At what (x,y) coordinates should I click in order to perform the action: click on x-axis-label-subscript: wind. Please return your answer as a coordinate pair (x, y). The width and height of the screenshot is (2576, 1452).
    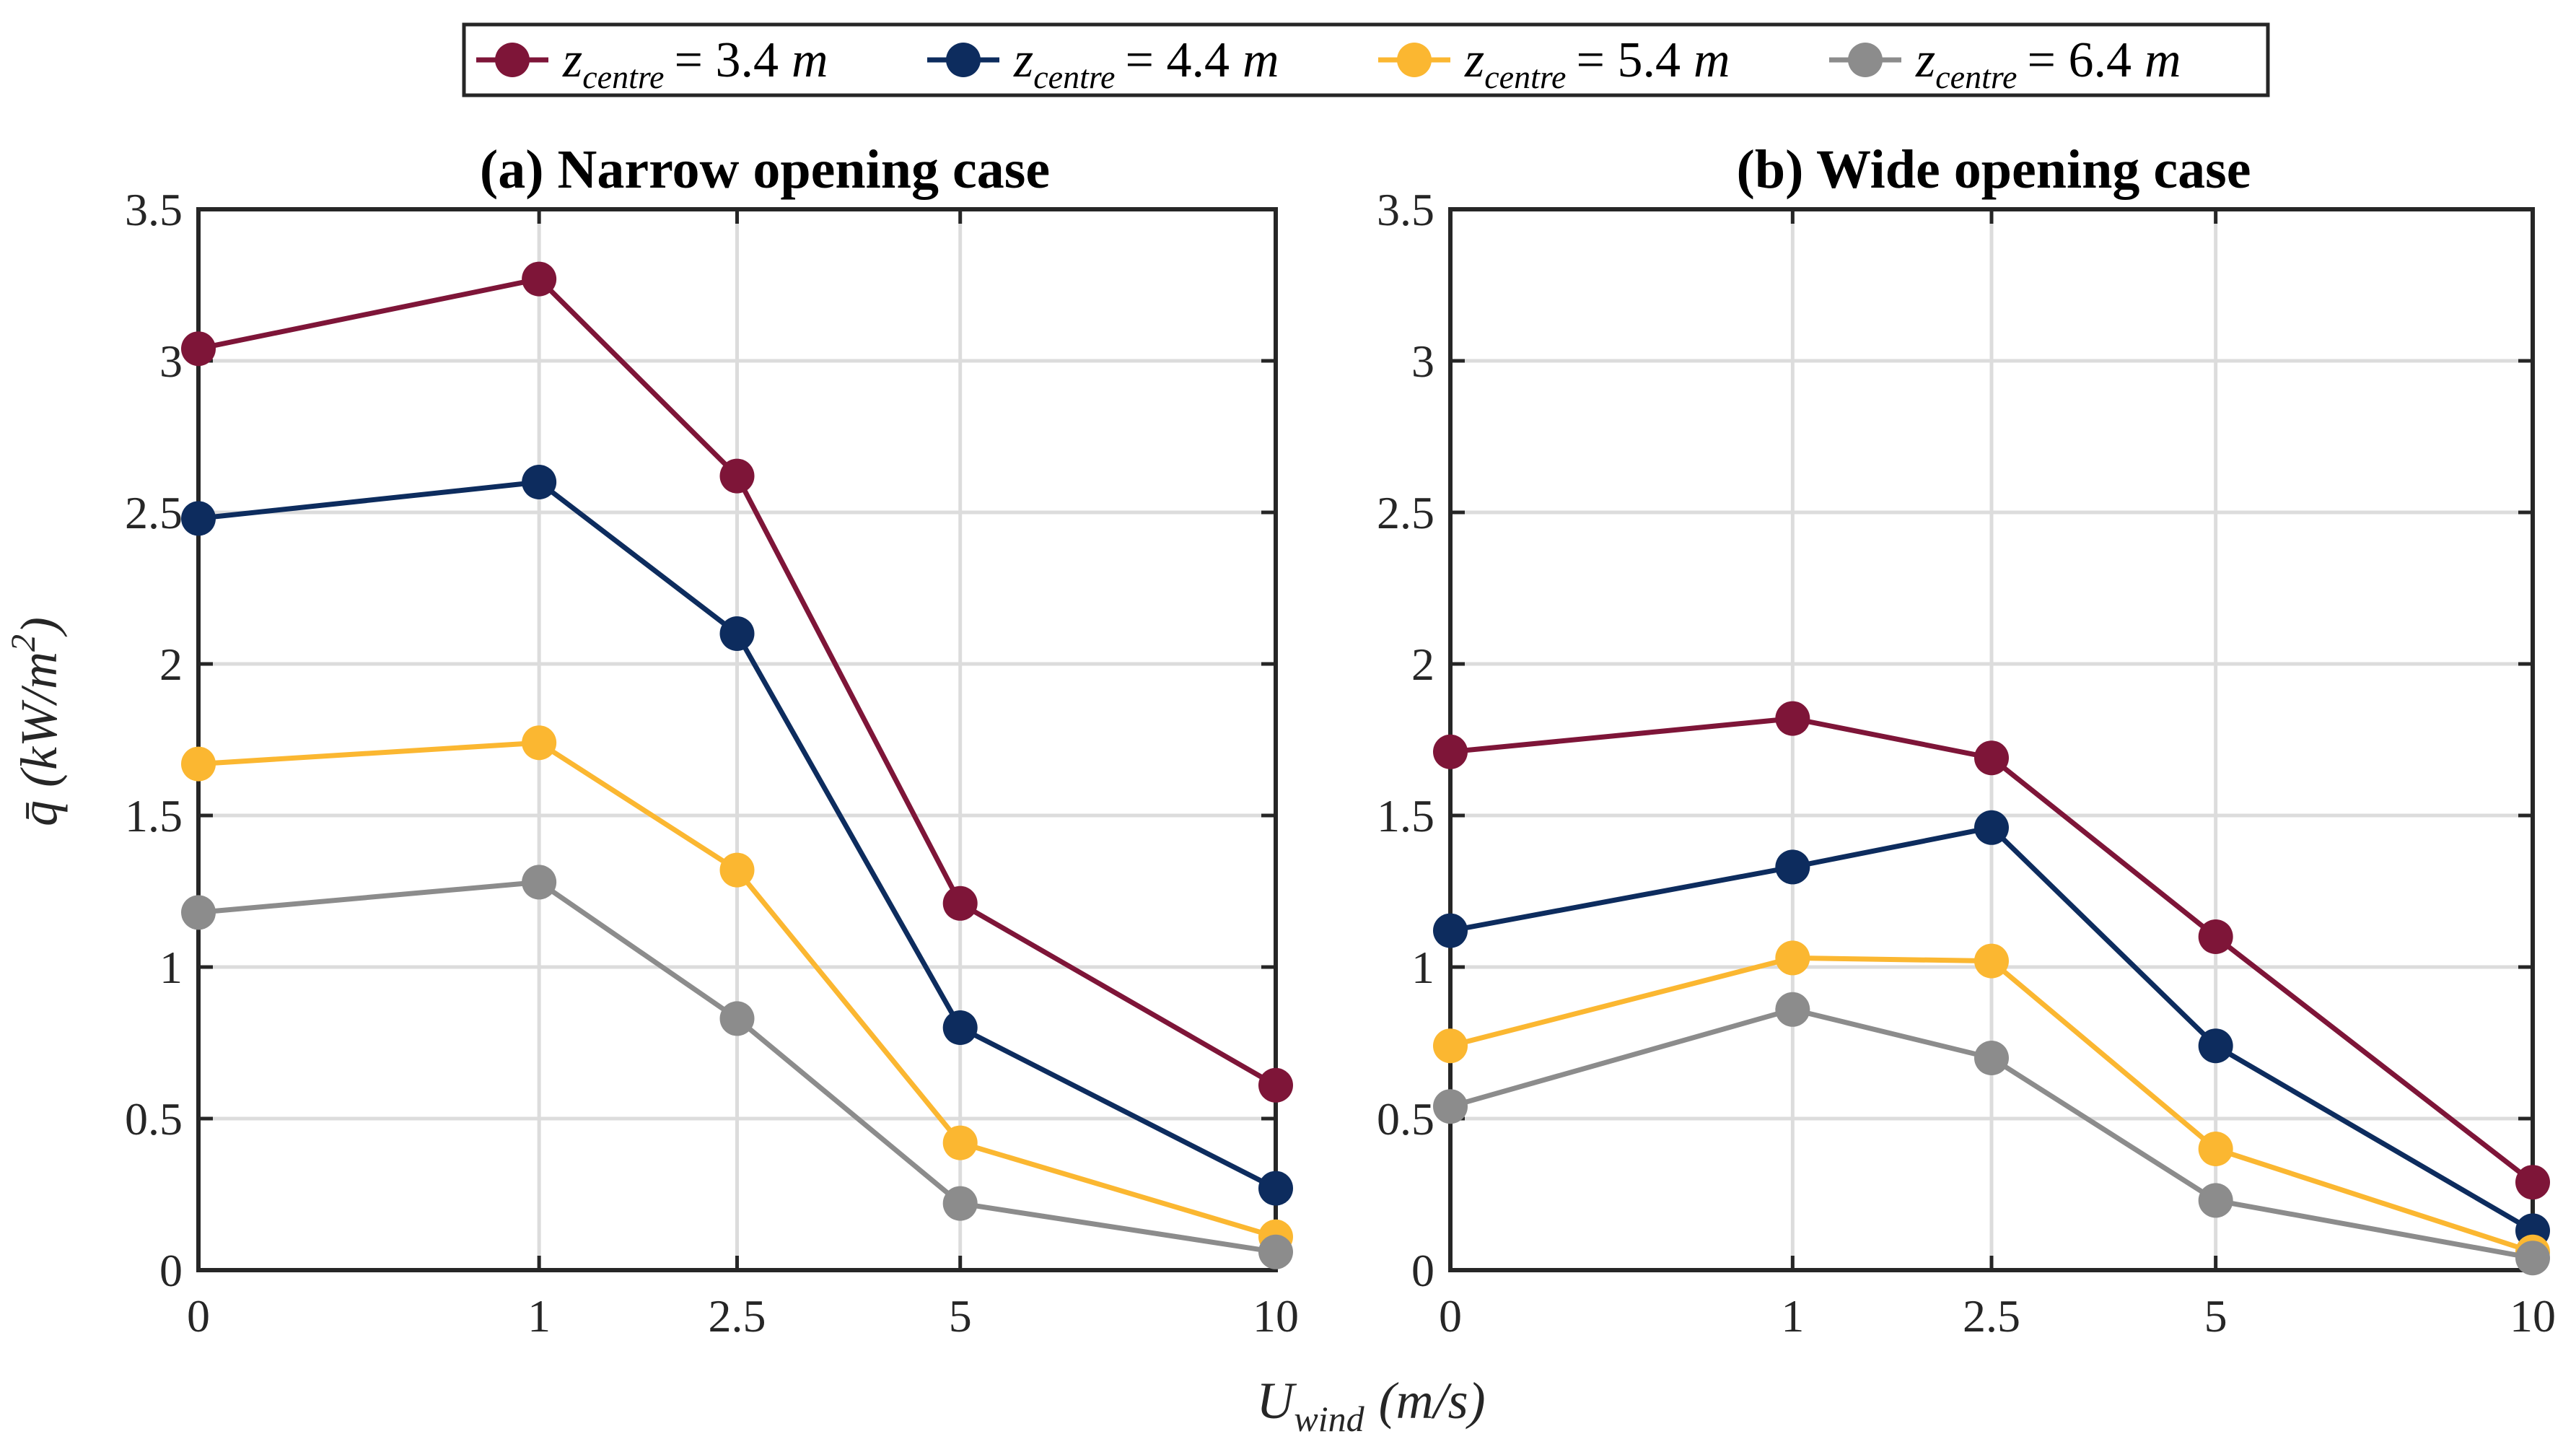
    Looking at the image, I should click on (1329, 1419).